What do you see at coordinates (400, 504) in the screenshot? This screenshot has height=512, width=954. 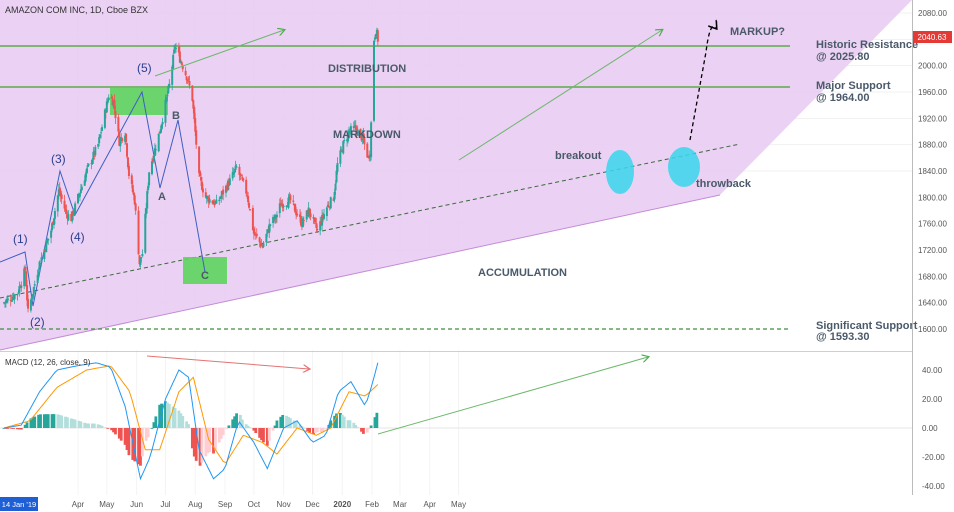 I see `x-tick-label: Mar` at bounding box center [400, 504].